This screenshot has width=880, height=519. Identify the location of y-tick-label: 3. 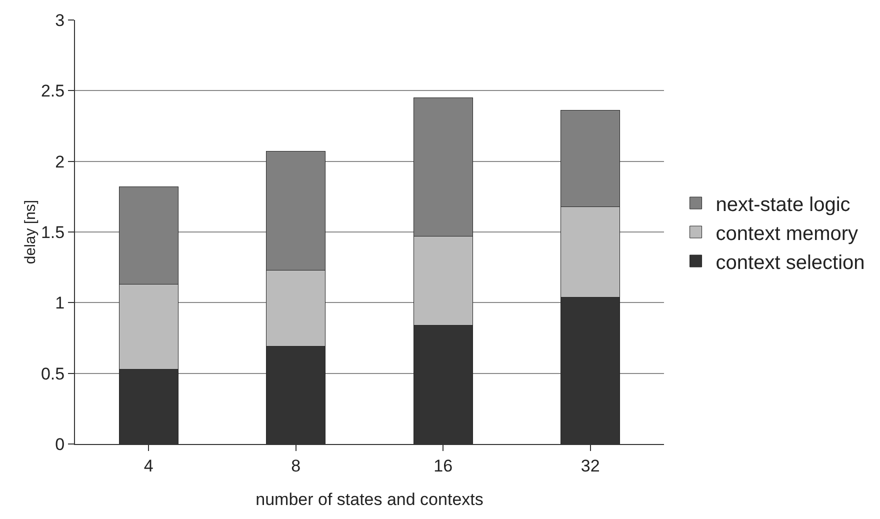
(60, 20).